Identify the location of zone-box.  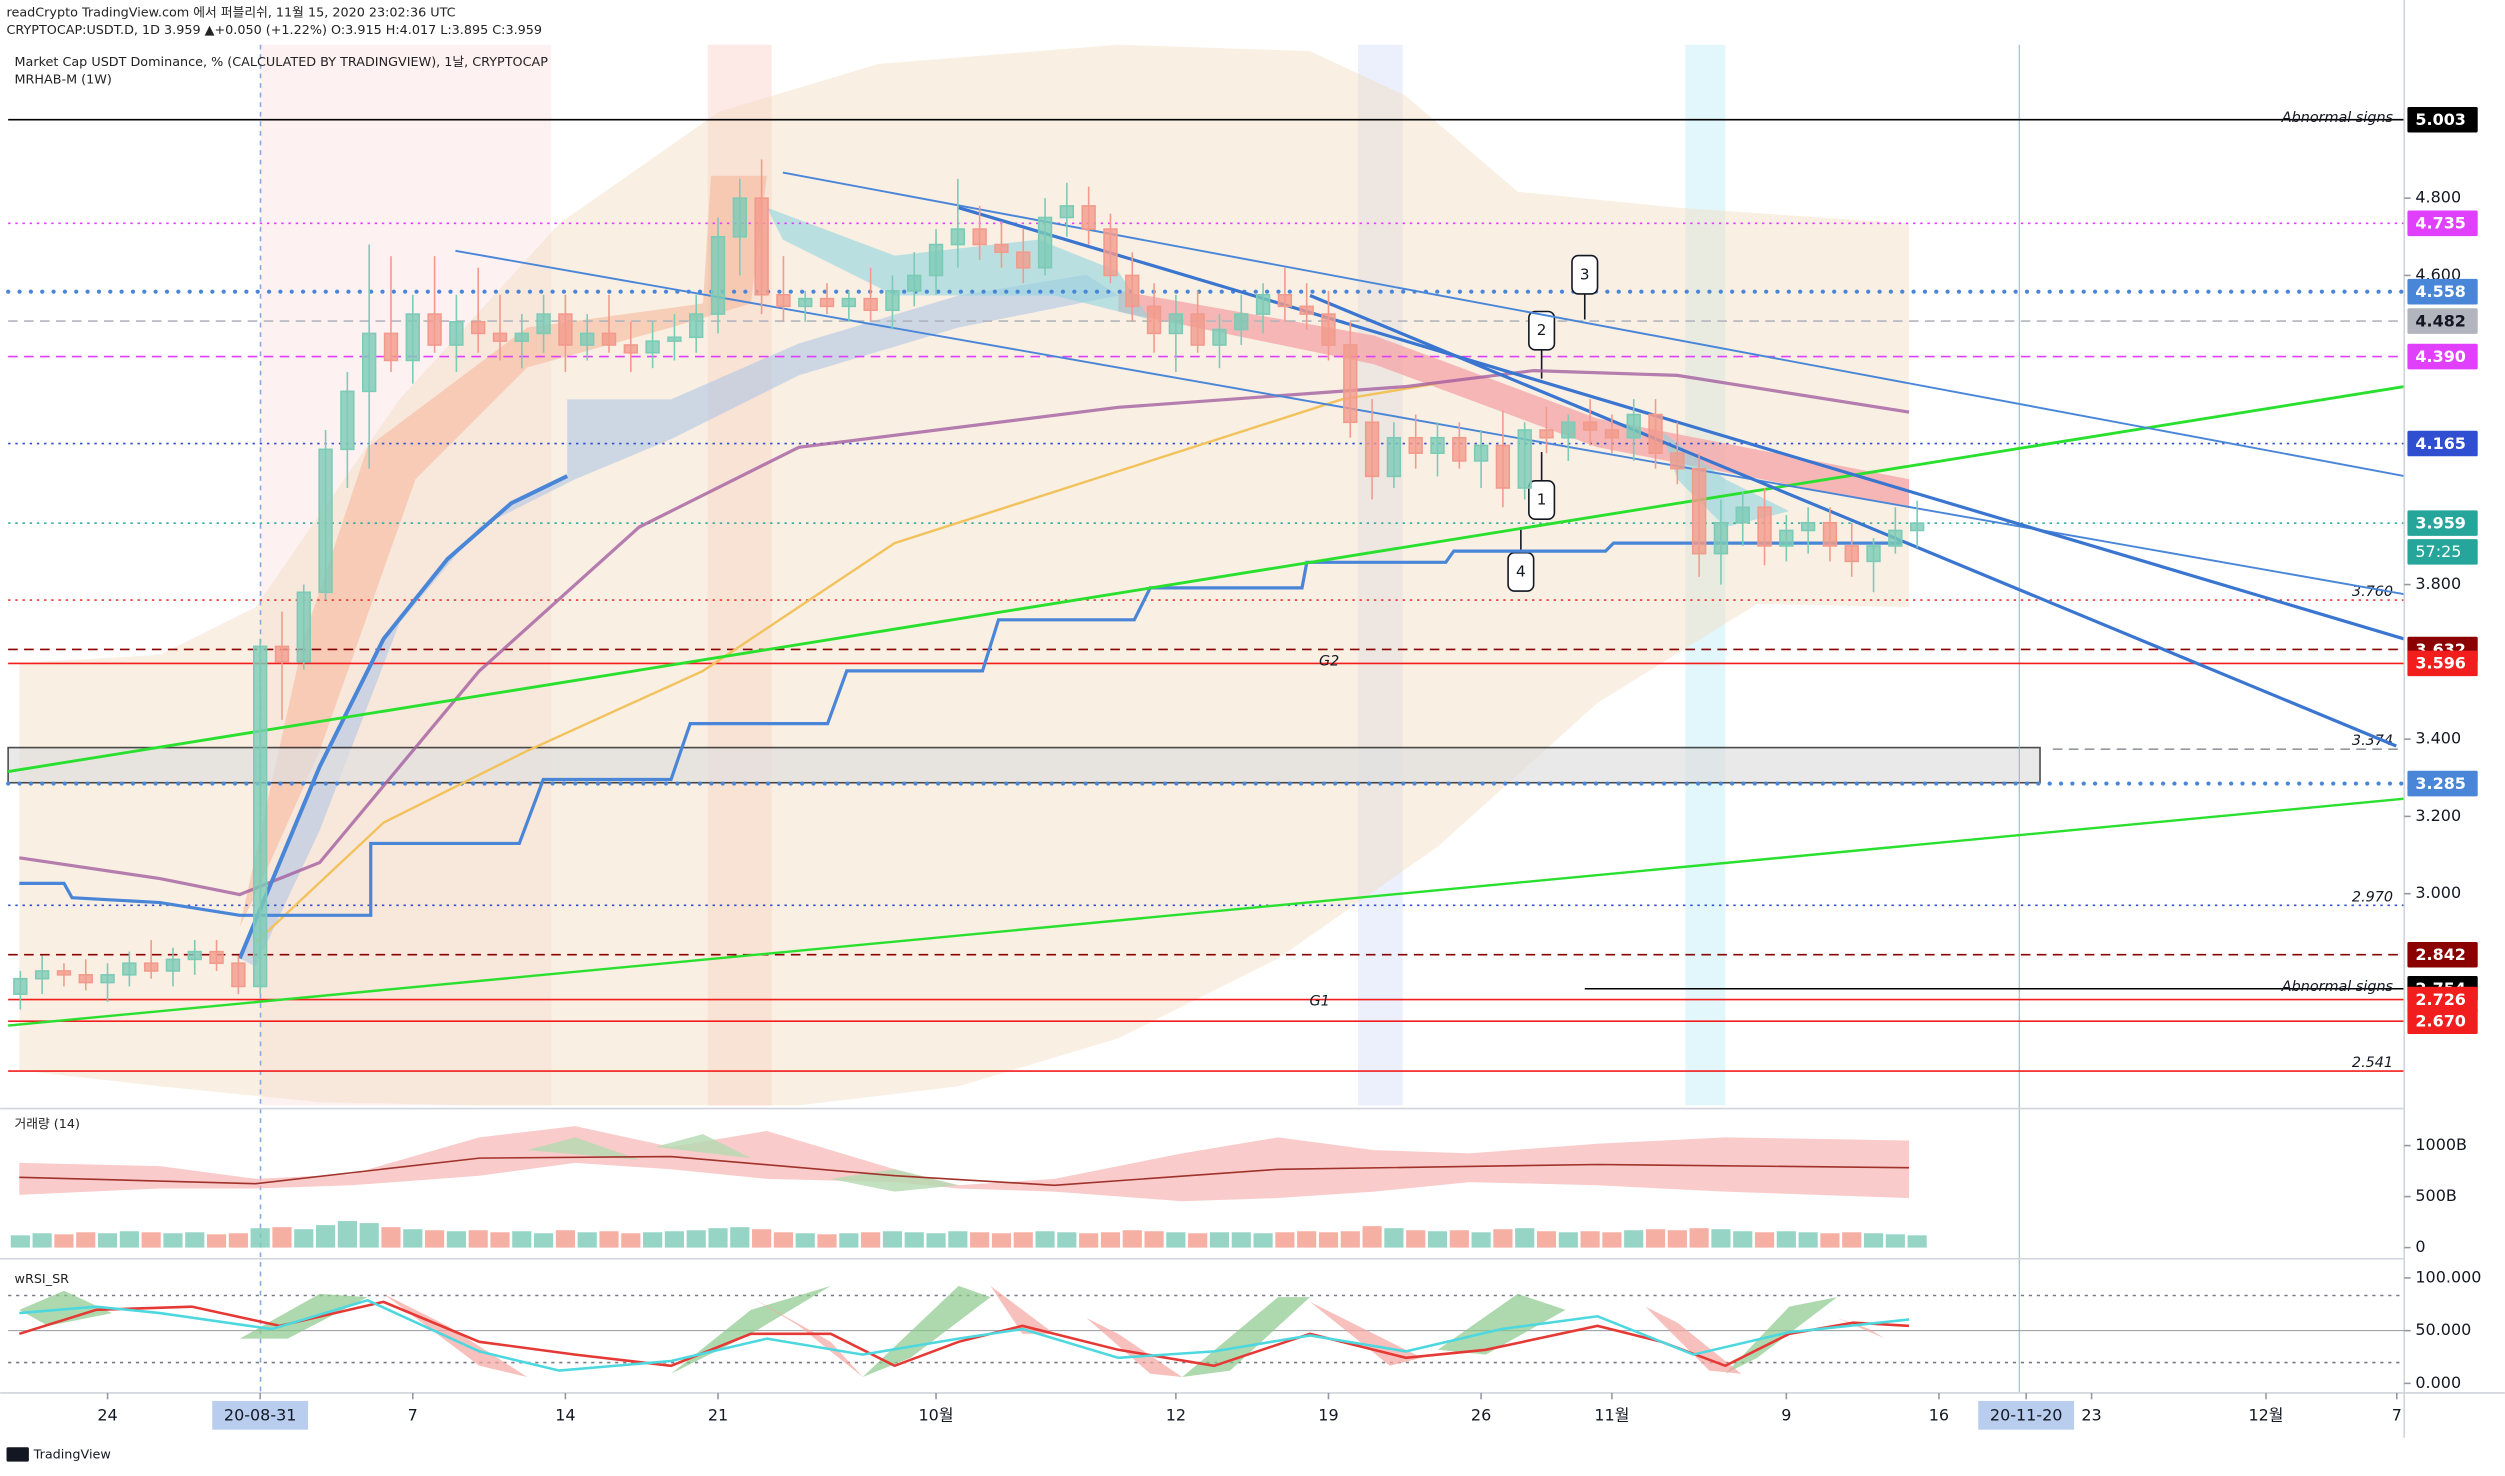
(1024, 765).